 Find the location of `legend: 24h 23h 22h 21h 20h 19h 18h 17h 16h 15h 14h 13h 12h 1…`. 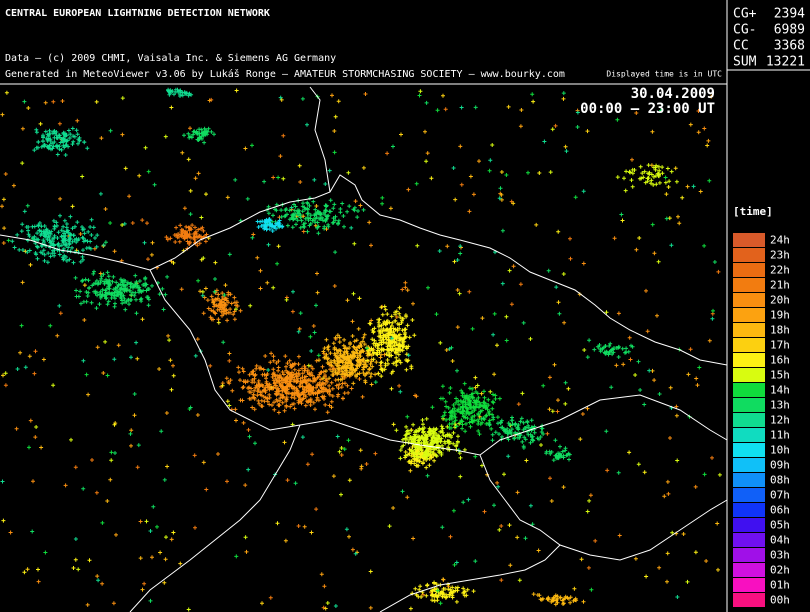

legend: 24h 23h 22h 21h 20h 19h 18h 17h 16h 15h 14h 13h 12h 1… is located at coordinates (761, 420).